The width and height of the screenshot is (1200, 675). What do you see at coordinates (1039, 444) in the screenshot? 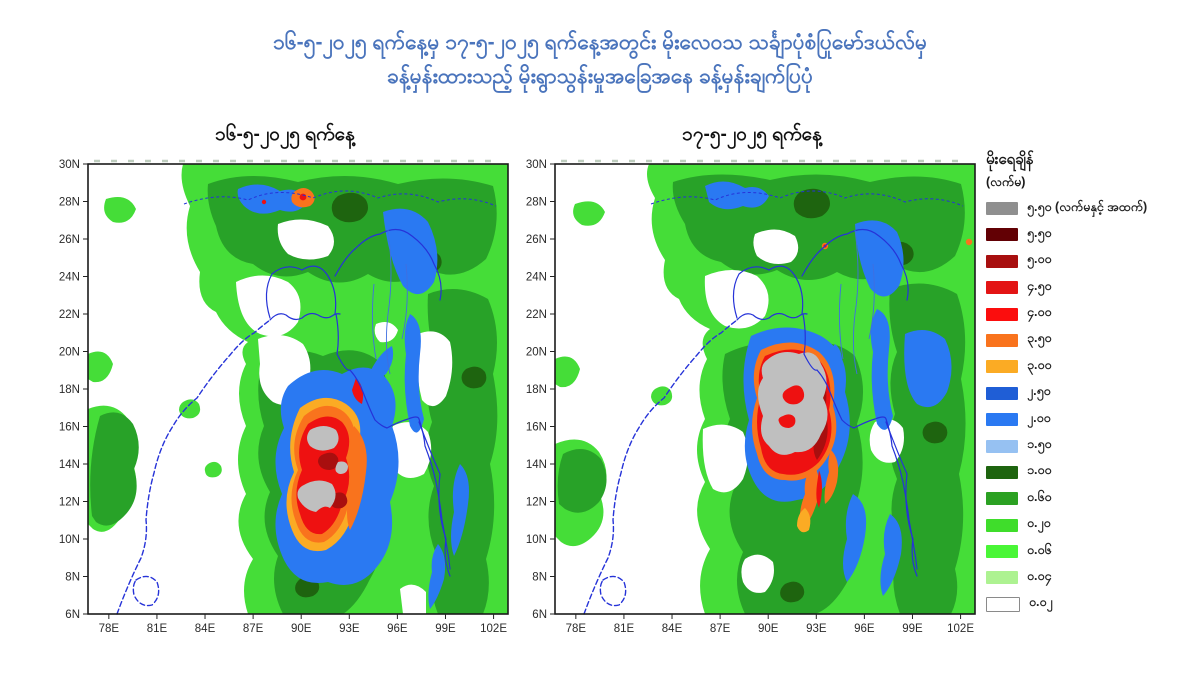
I see `legend-label: ၁.၅၀` at bounding box center [1039, 444].